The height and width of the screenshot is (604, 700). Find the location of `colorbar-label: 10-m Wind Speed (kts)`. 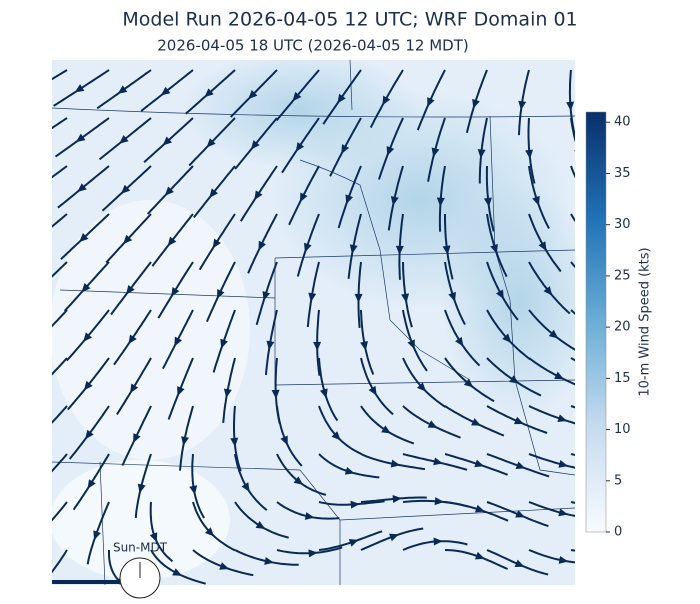

colorbar-label: 10-m Wind Speed (kts) is located at coordinates (645, 321).